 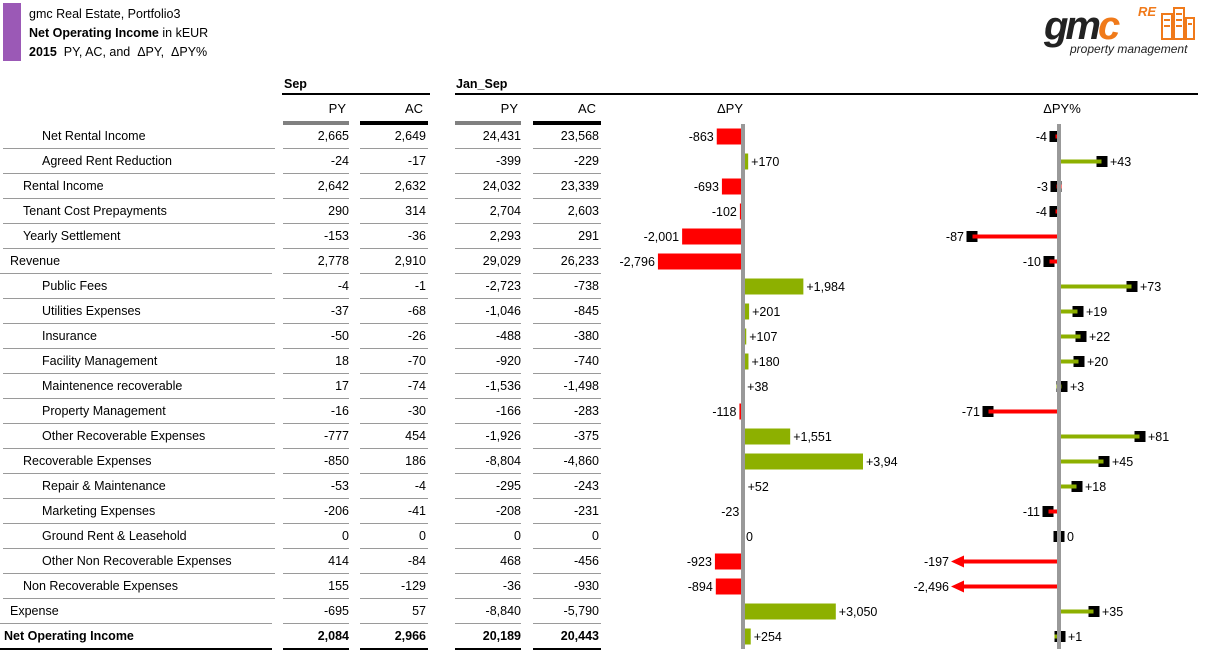 What do you see at coordinates (413, 108) in the screenshot?
I see `col-header-sep-ac: AC` at bounding box center [413, 108].